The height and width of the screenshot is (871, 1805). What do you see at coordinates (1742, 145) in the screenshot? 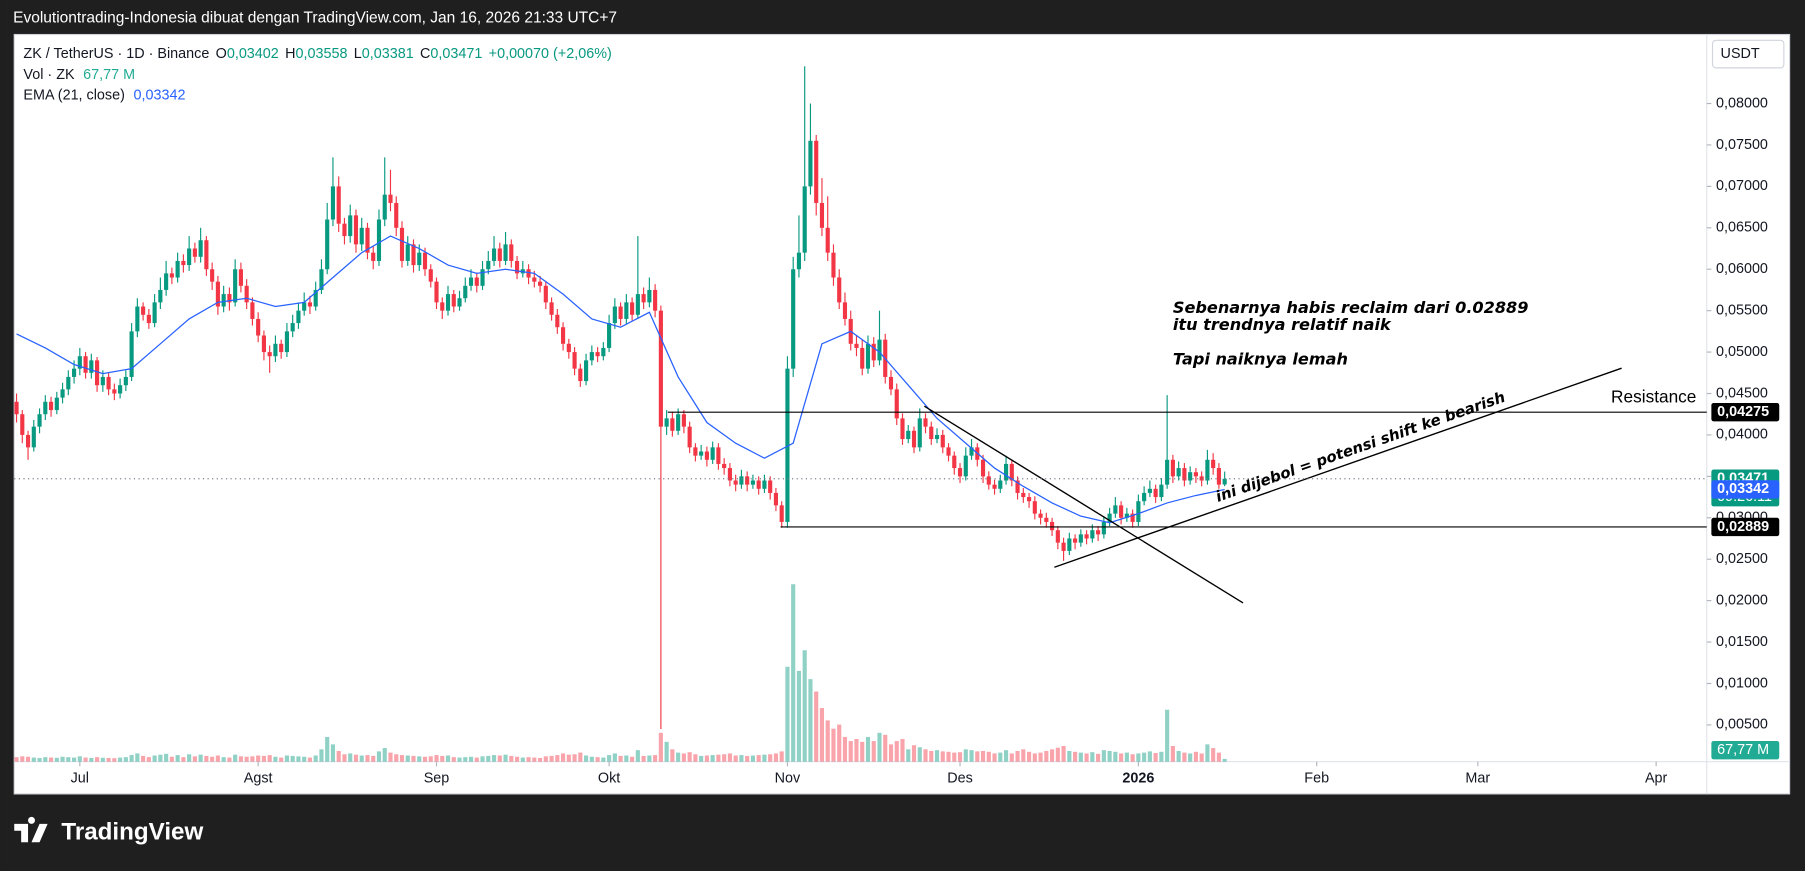
I see `y-tick-label: 0,07500` at bounding box center [1742, 145].